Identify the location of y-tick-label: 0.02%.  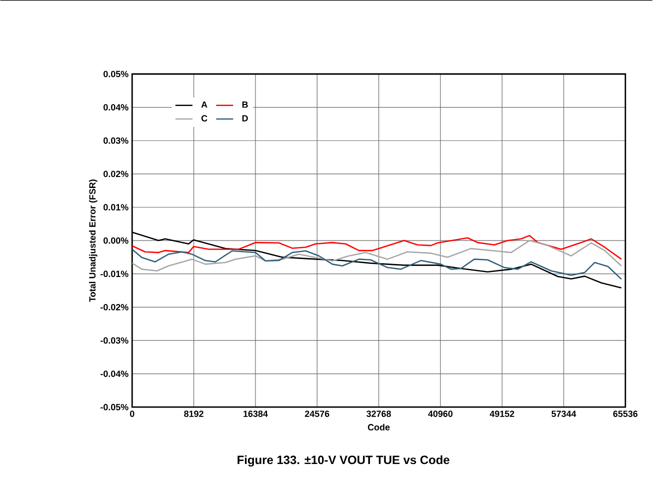
(116, 174).